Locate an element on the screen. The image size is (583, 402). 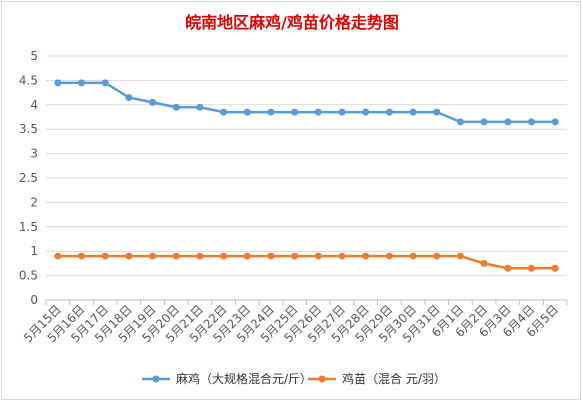
legend-label: 麻鸡（大规格混合元/斤） is located at coordinates (244, 378).